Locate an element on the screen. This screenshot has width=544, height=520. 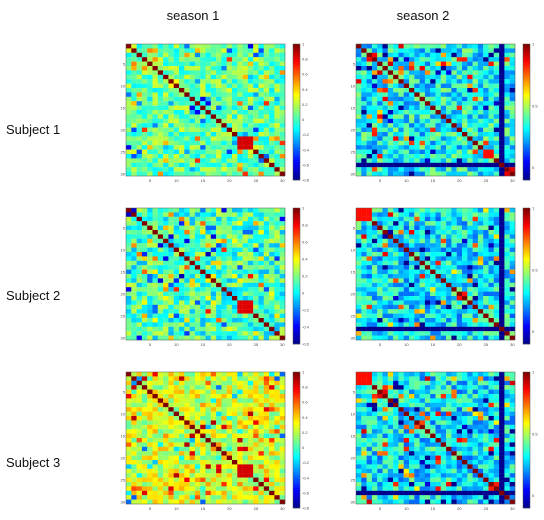
row-label-subject-2: Subject 2 is located at coordinates (33, 295).